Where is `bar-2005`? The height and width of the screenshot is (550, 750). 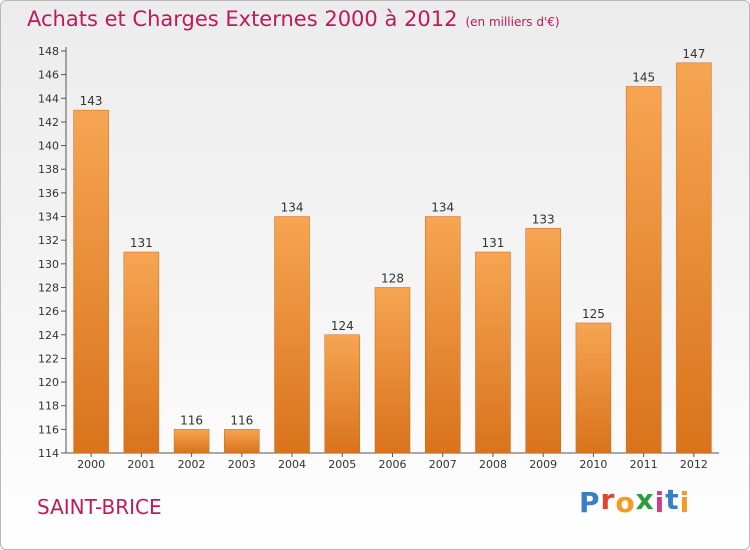
bar-2005 is located at coordinates (342, 394).